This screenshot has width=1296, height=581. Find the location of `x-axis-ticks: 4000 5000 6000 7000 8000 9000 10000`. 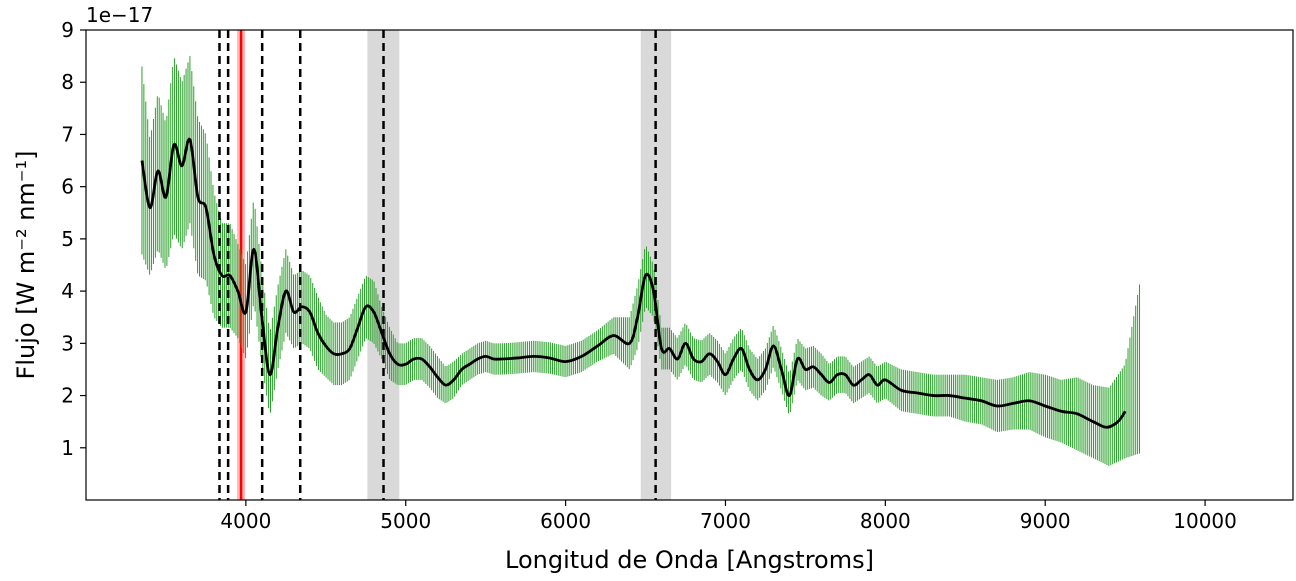

x-axis-ticks: 4000 5000 6000 7000 8000 9000 10000 is located at coordinates (728, 516).